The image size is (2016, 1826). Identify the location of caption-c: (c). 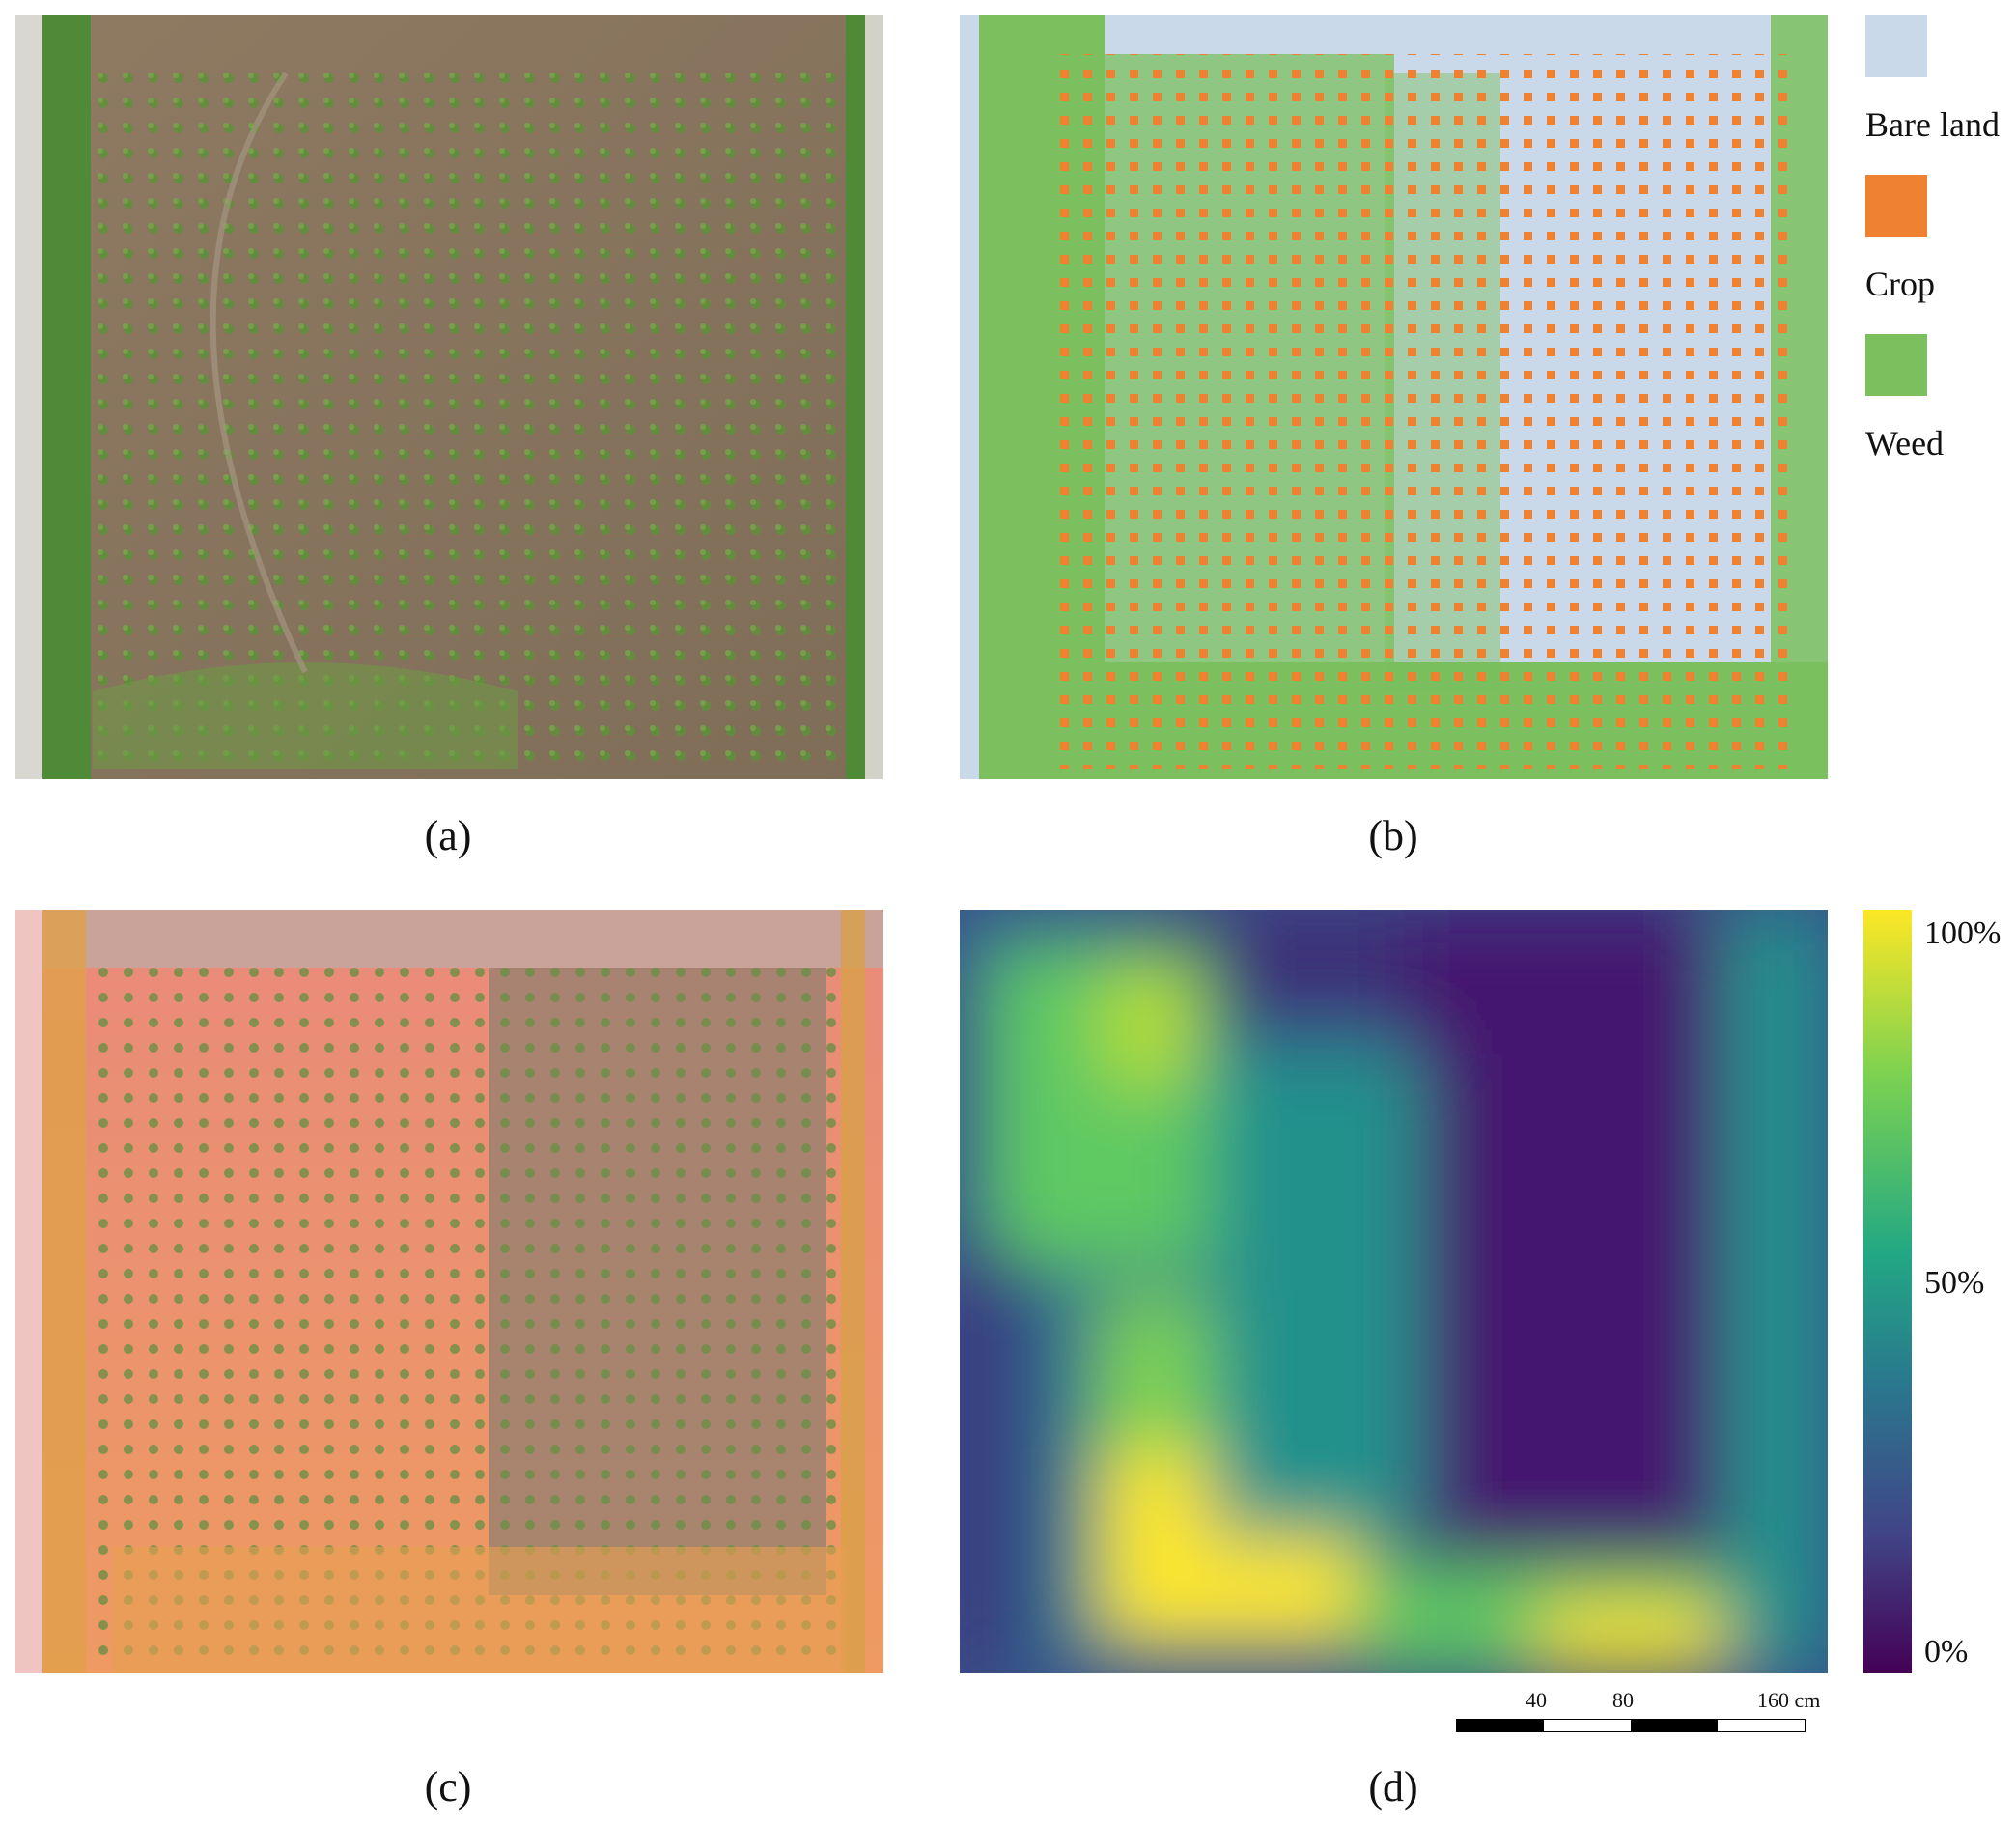
(448, 1787).